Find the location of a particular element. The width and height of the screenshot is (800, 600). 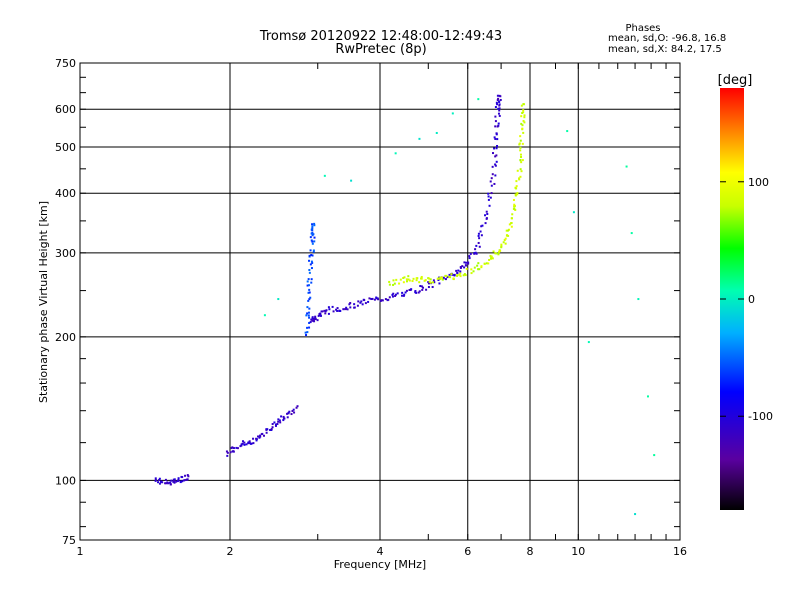

phase-stats-x: mean, sd,X: 84.2, 17.5 is located at coordinates (665, 49).